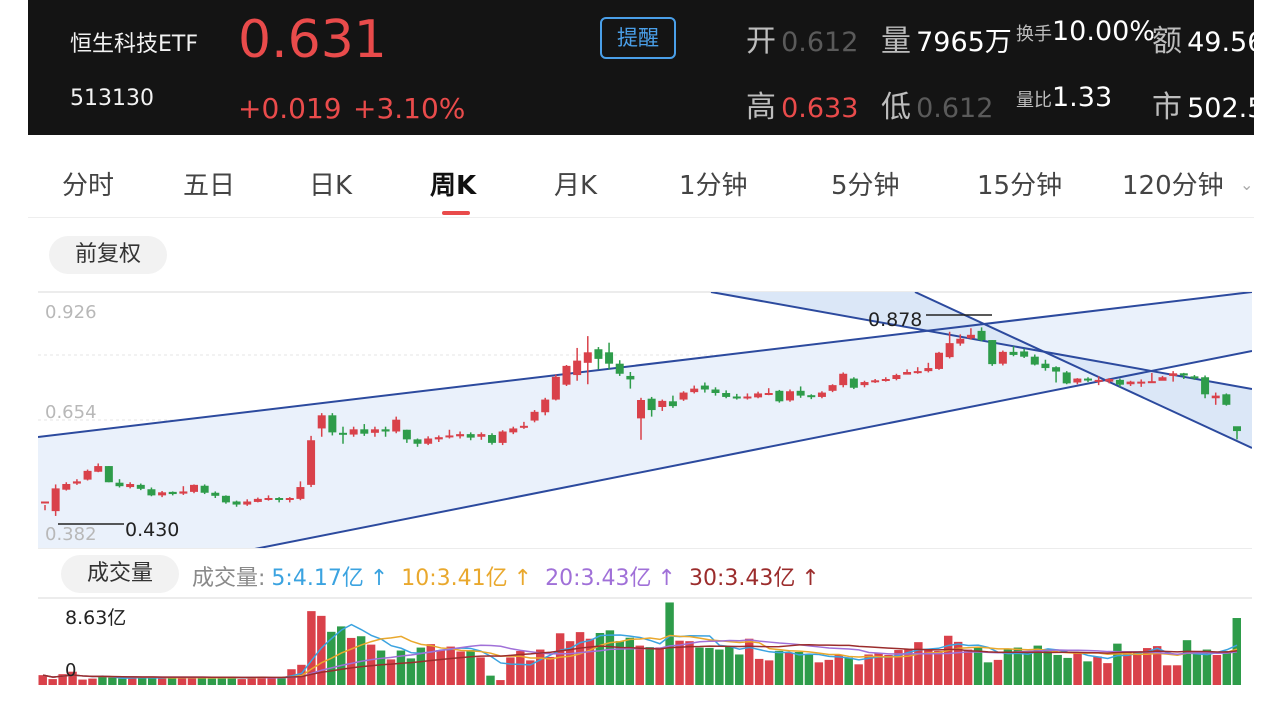 This screenshot has width=1280, height=717. Describe the element at coordinates (713, 186) in the screenshot. I see `tab-1min: 1分钟` at that location.